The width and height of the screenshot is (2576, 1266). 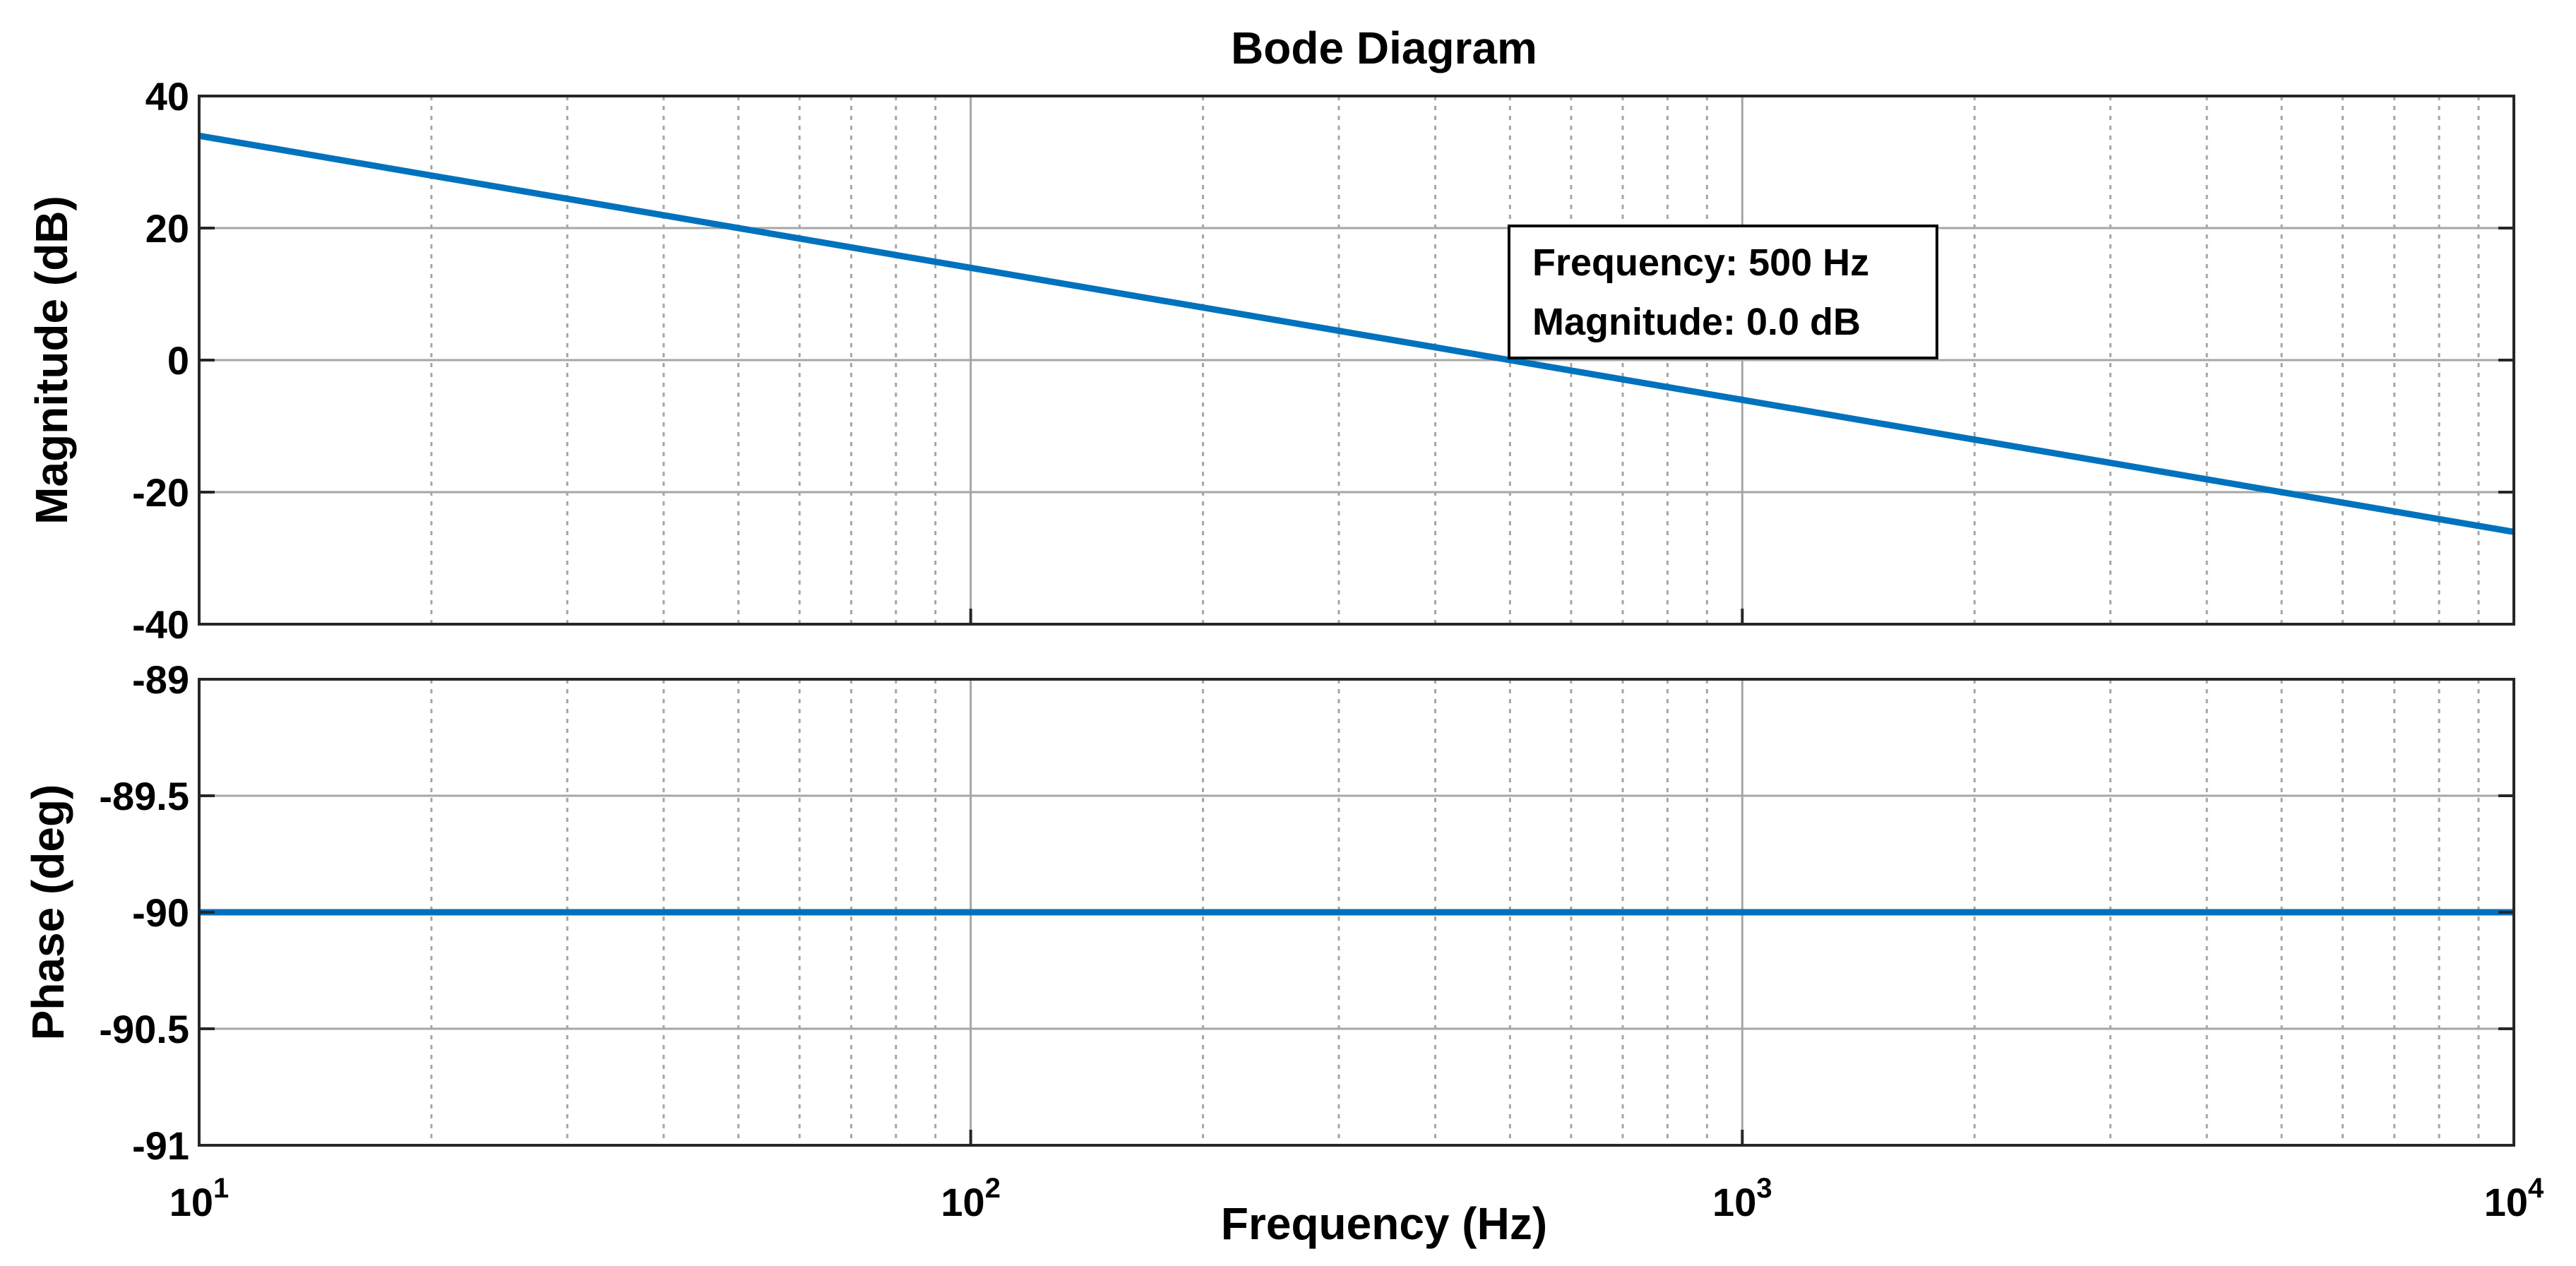 I want to click on magnitude-y-tick-label: -20, so click(x=160, y=492).